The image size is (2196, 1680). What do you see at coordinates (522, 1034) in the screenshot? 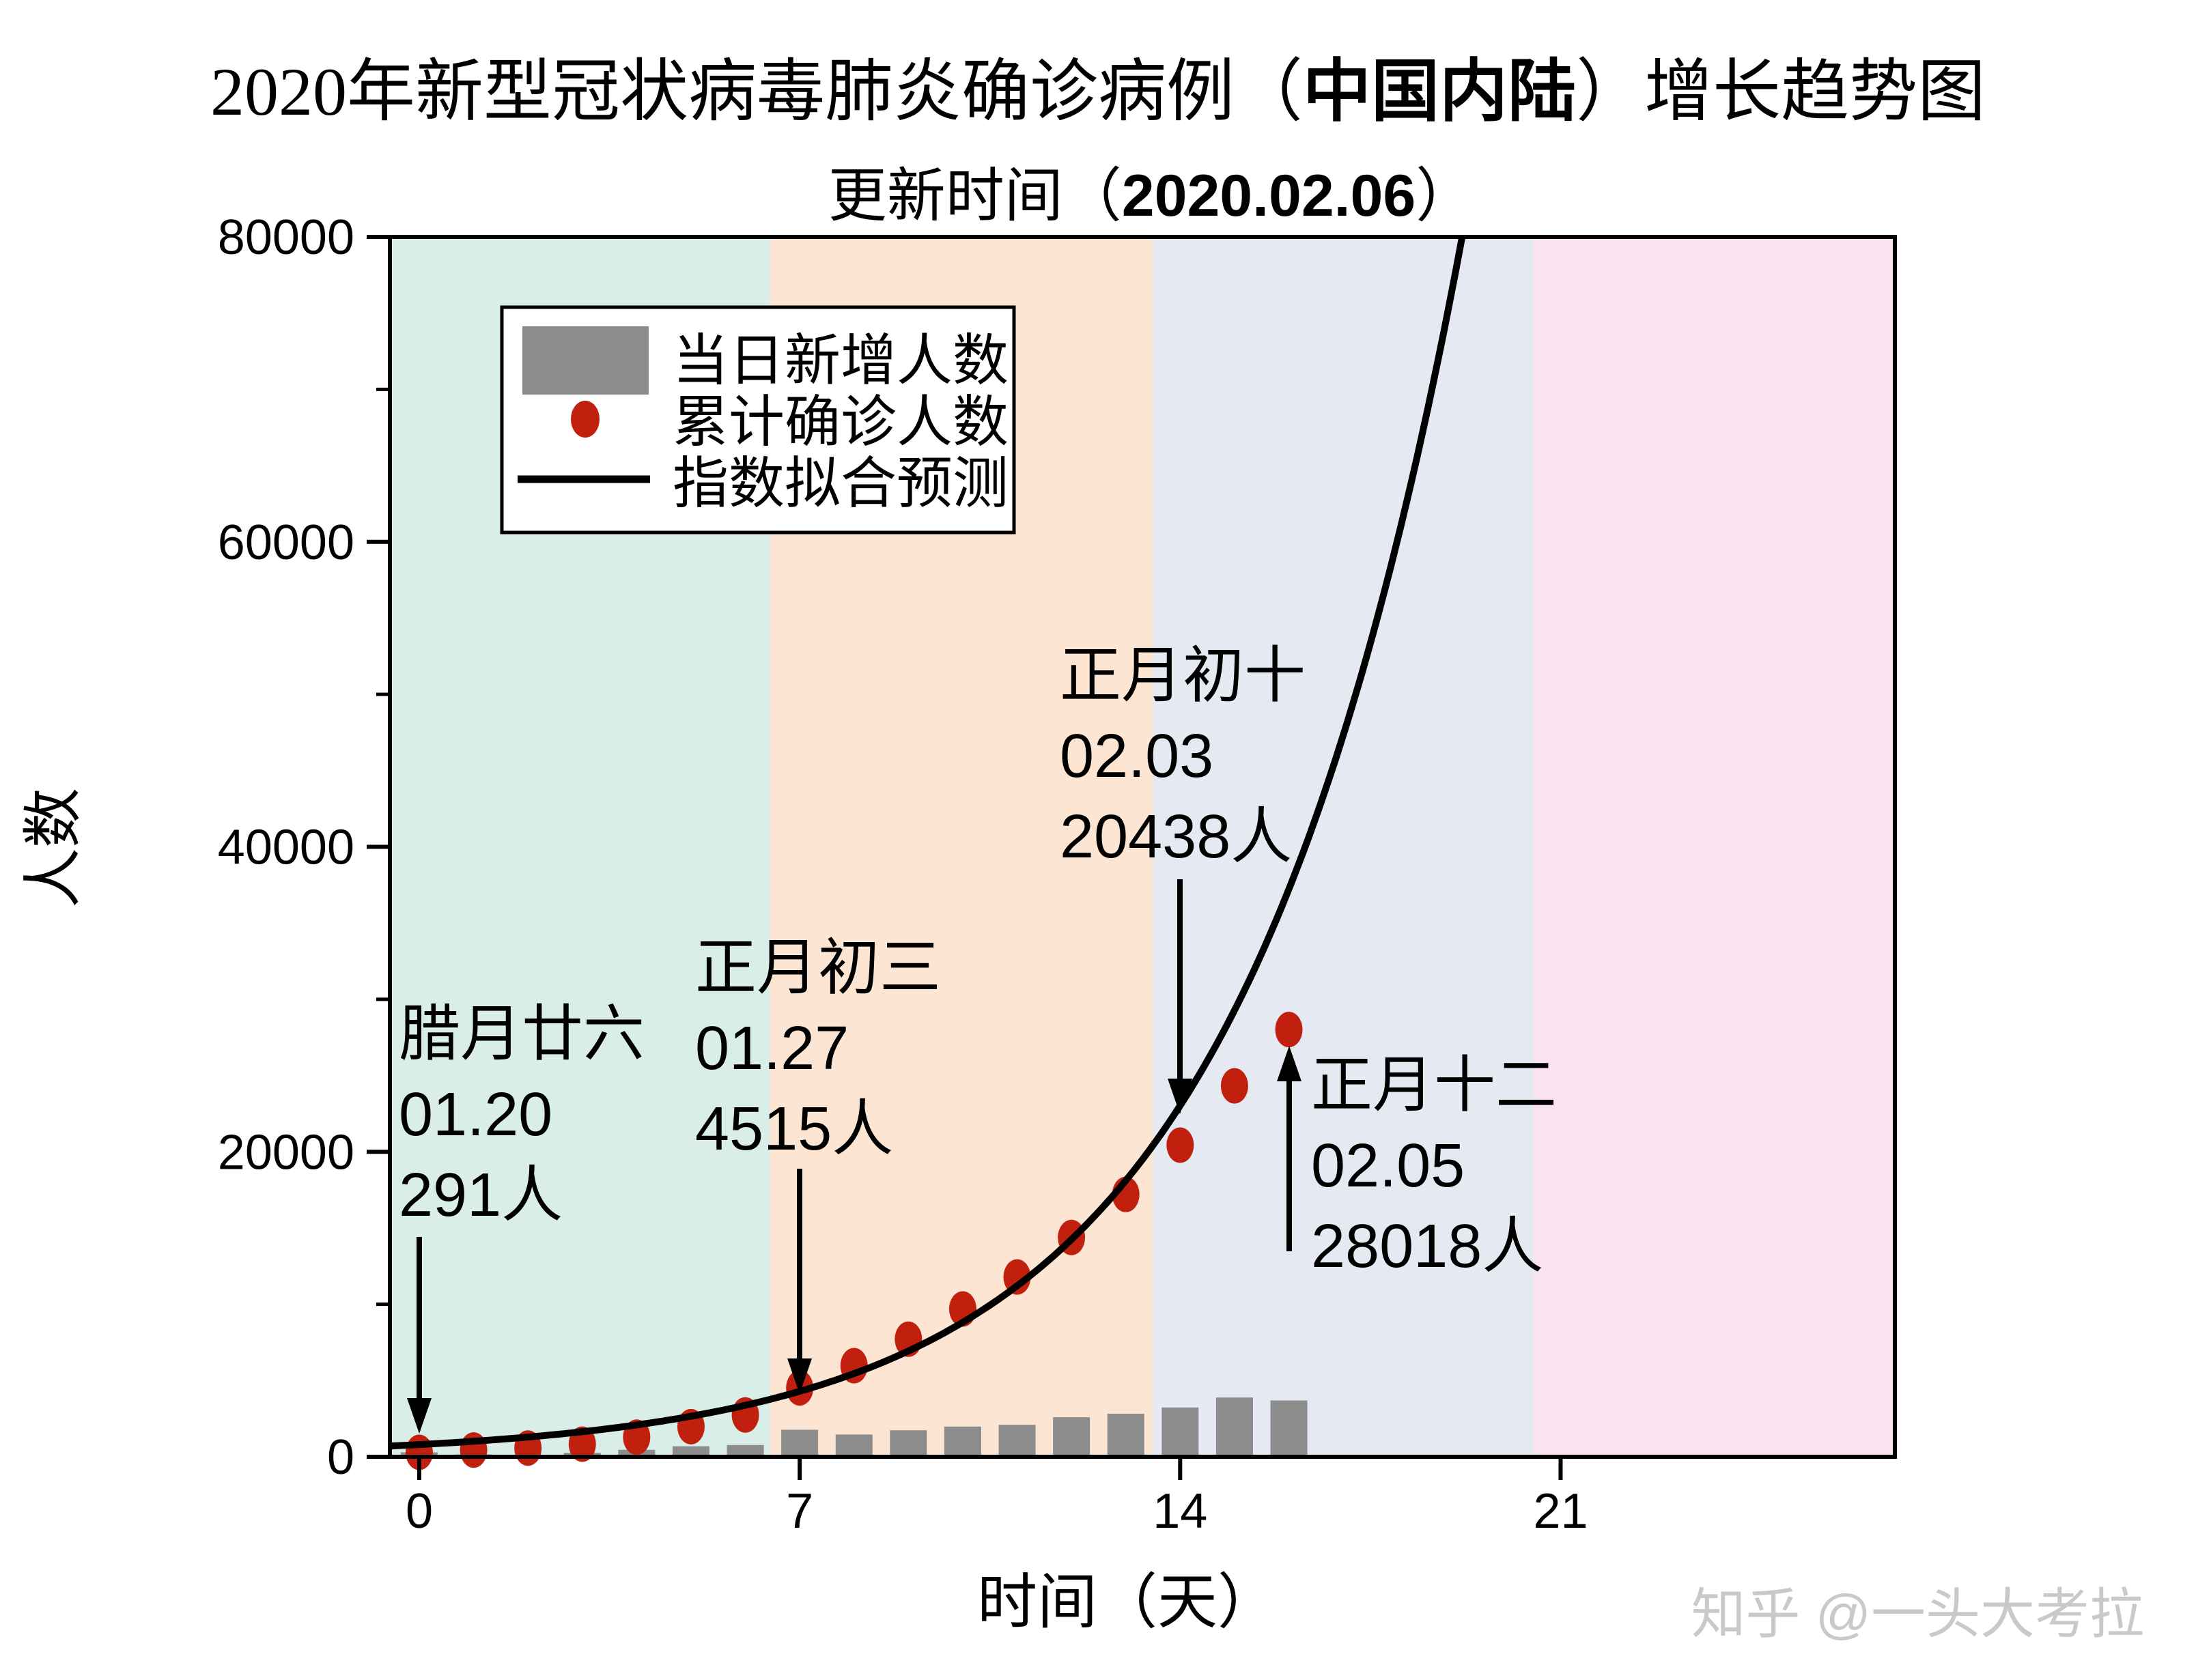
I see `annotation-lunar-date: 腊月廿六` at bounding box center [522, 1034].